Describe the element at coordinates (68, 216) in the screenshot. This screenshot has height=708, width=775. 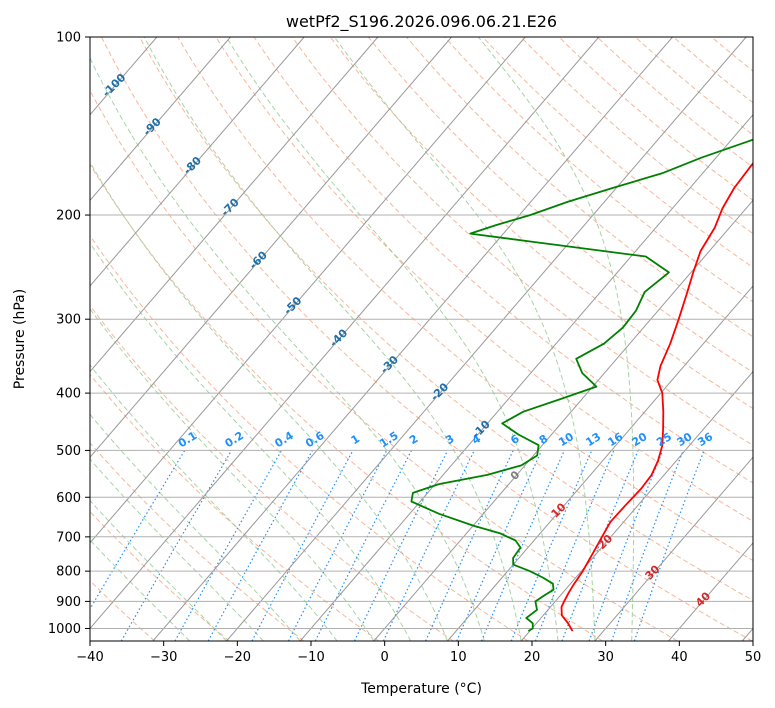
I see `y-tick-label: 200` at that location.